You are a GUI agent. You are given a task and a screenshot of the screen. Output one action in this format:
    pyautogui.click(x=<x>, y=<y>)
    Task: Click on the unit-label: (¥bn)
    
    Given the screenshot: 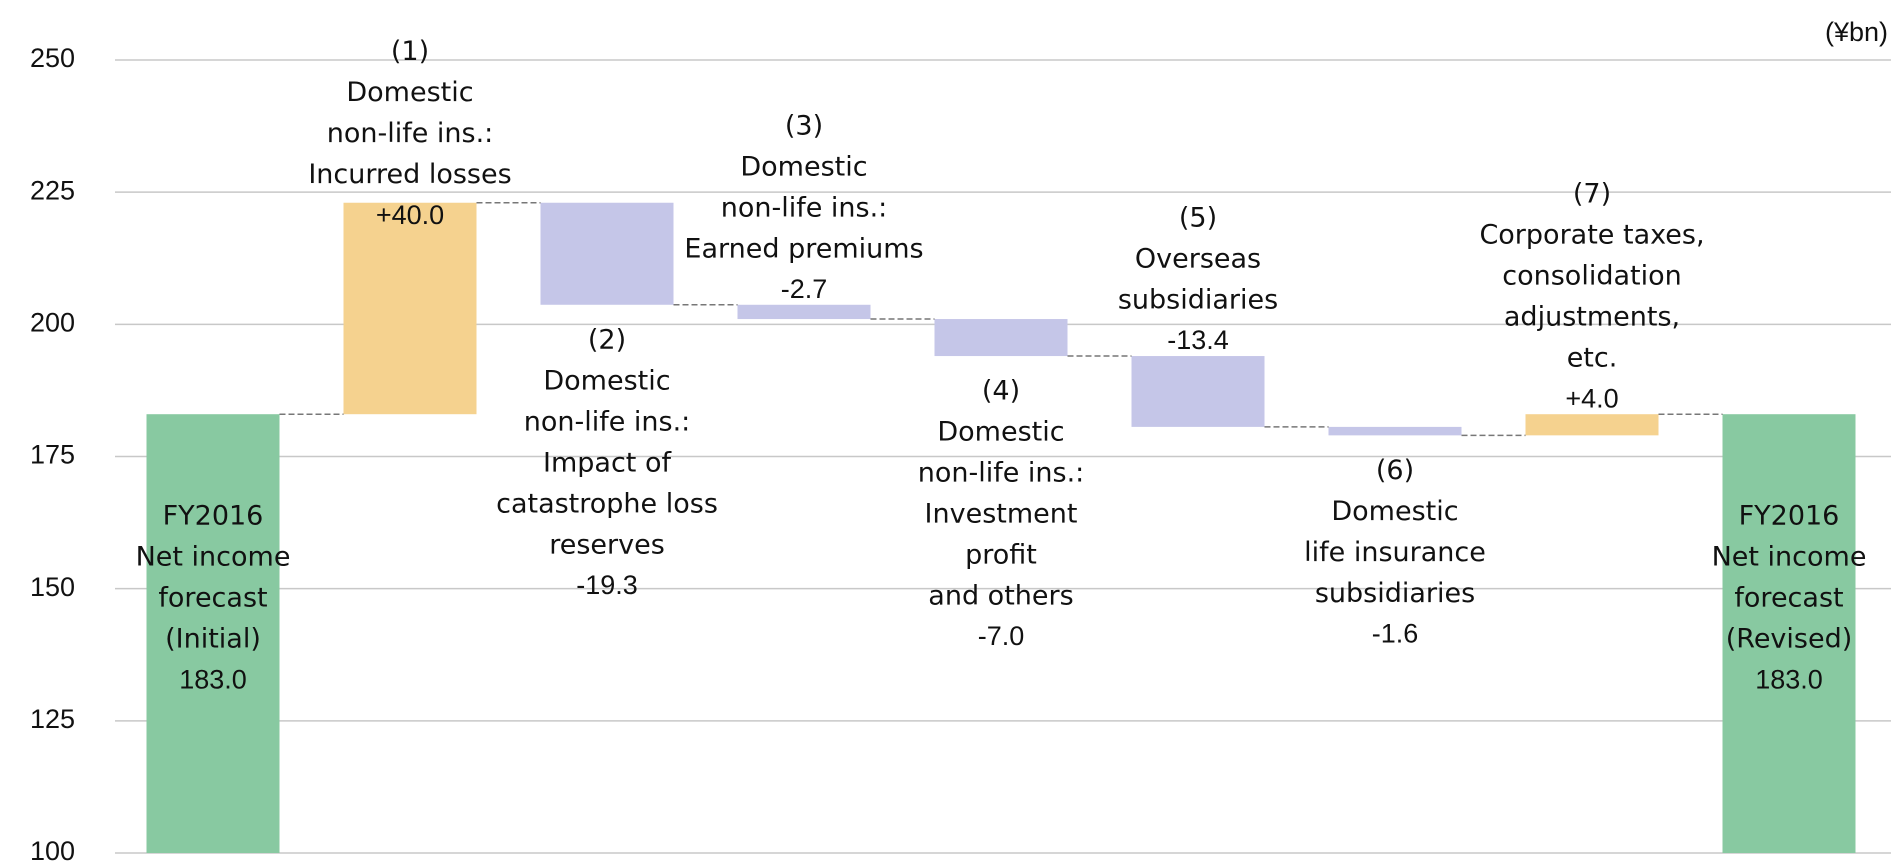 What is the action you would take?
    pyautogui.click(x=1856, y=32)
    